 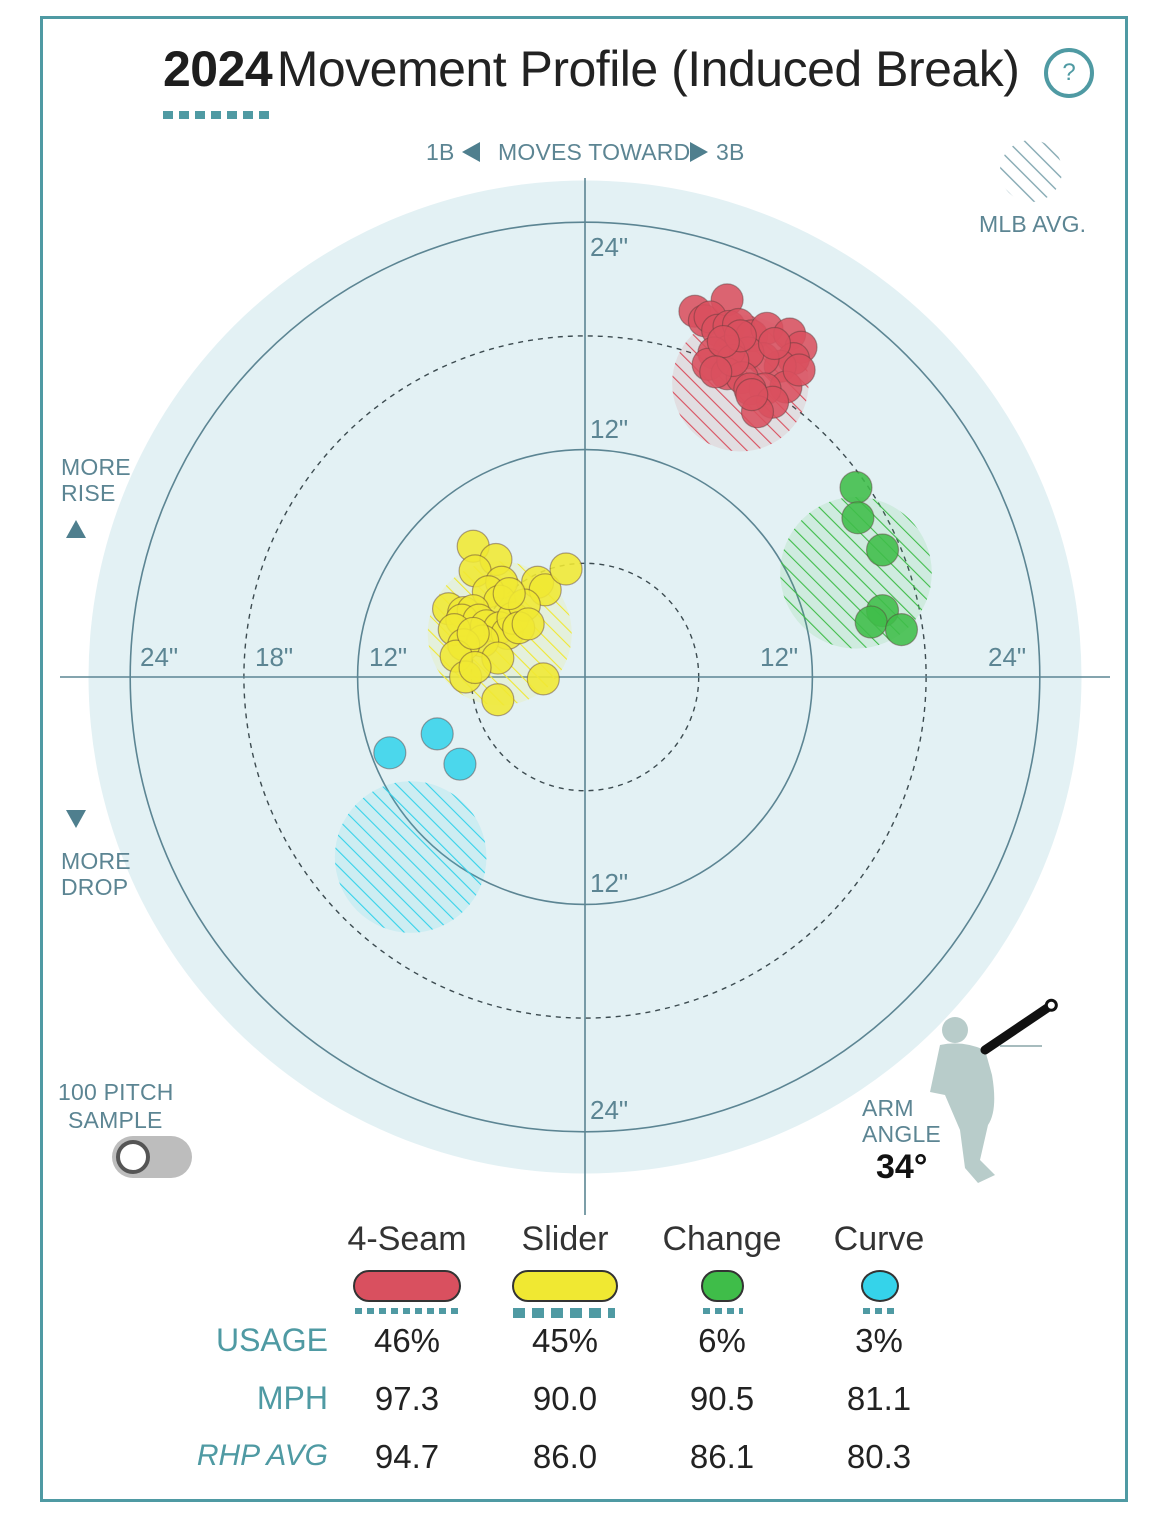 I want to click on more-drop-label-2: DROP, so click(x=95, y=887).